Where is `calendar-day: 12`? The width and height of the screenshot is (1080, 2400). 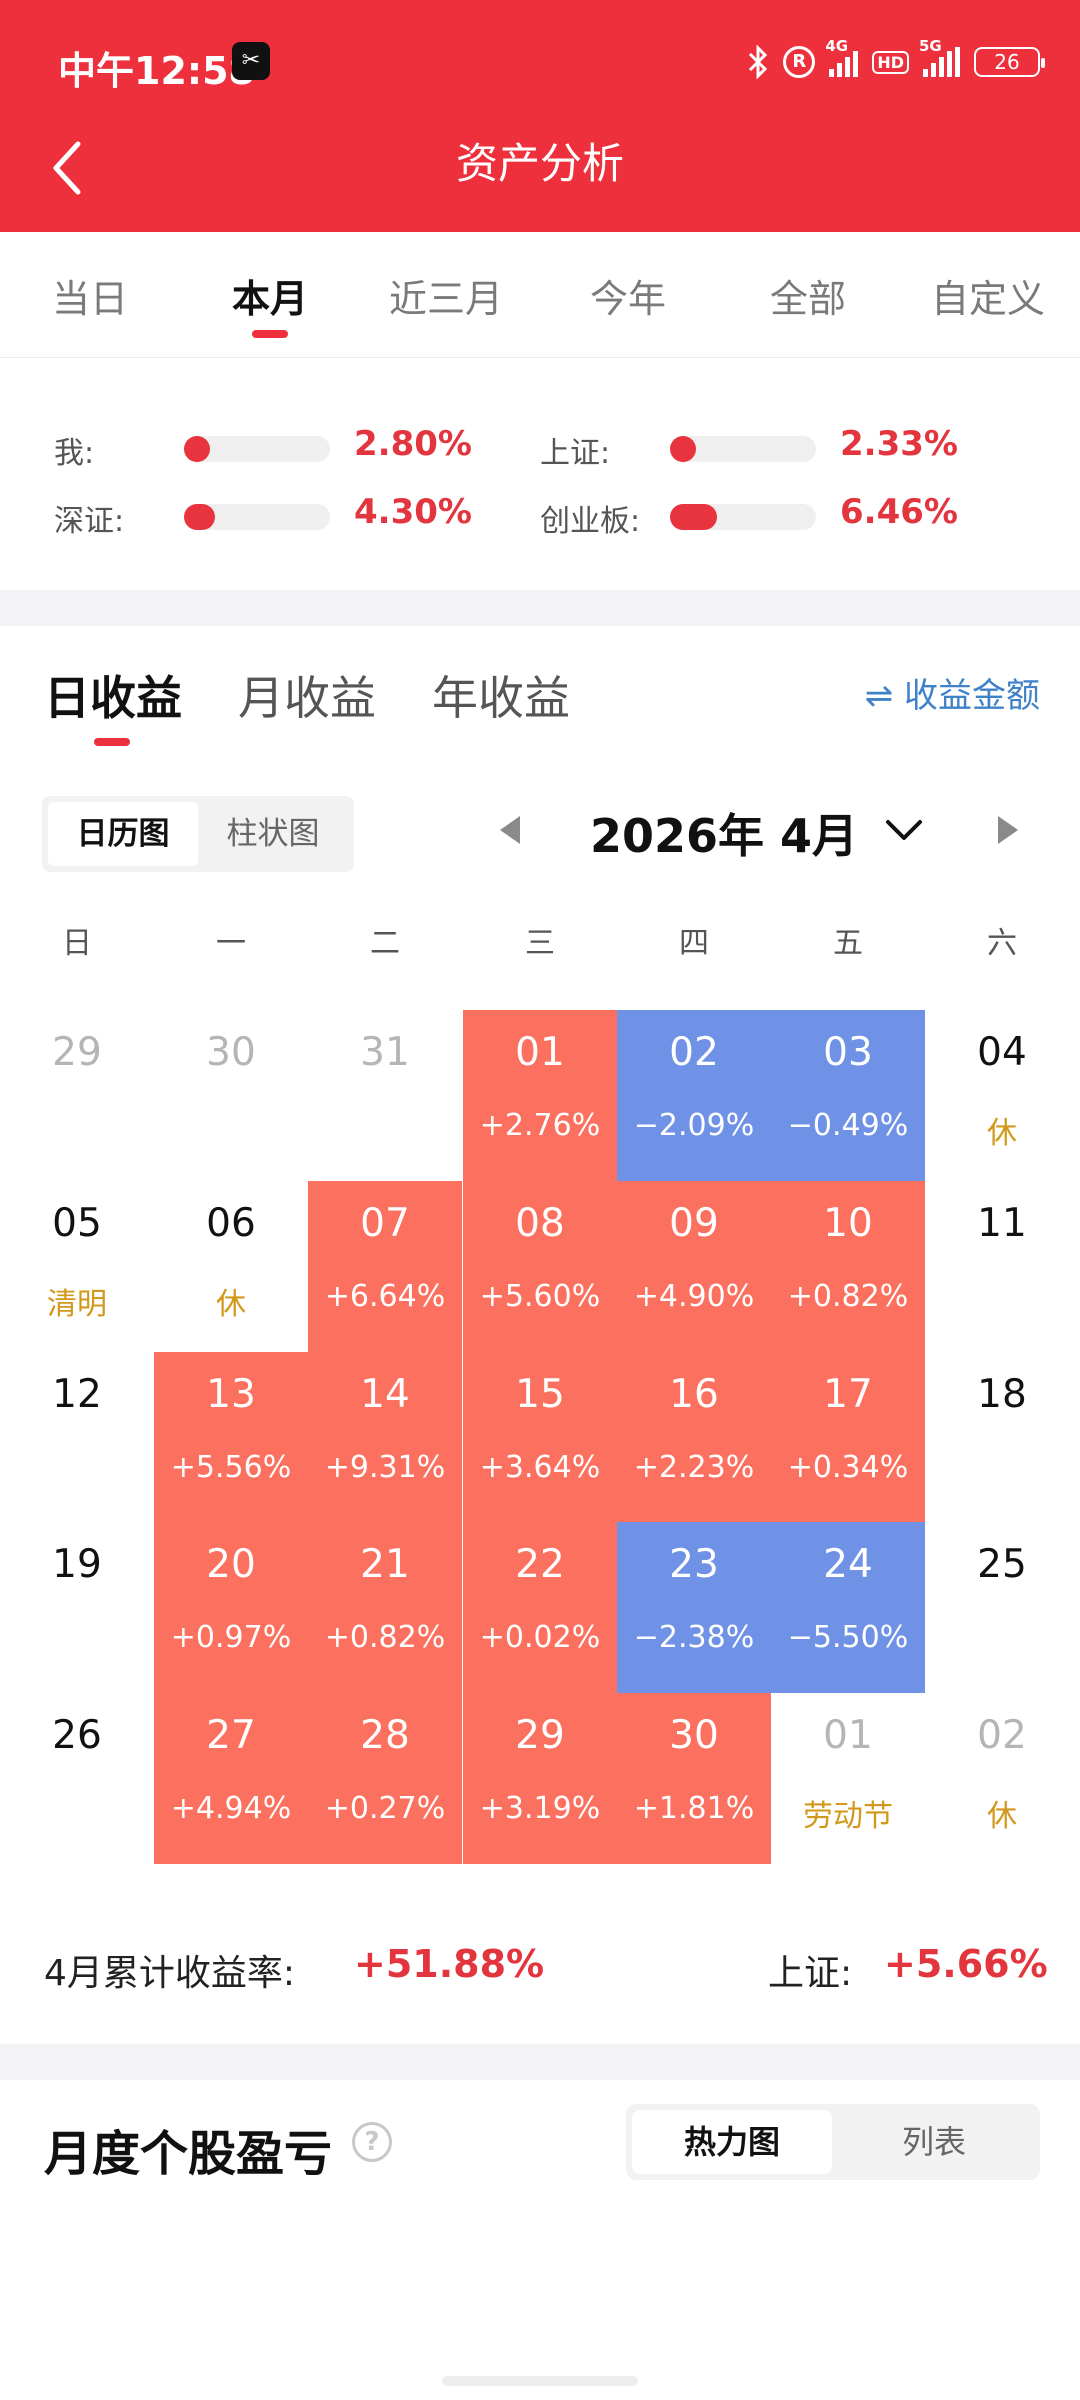
calendar-day: 12 is located at coordinates (77, 1437).